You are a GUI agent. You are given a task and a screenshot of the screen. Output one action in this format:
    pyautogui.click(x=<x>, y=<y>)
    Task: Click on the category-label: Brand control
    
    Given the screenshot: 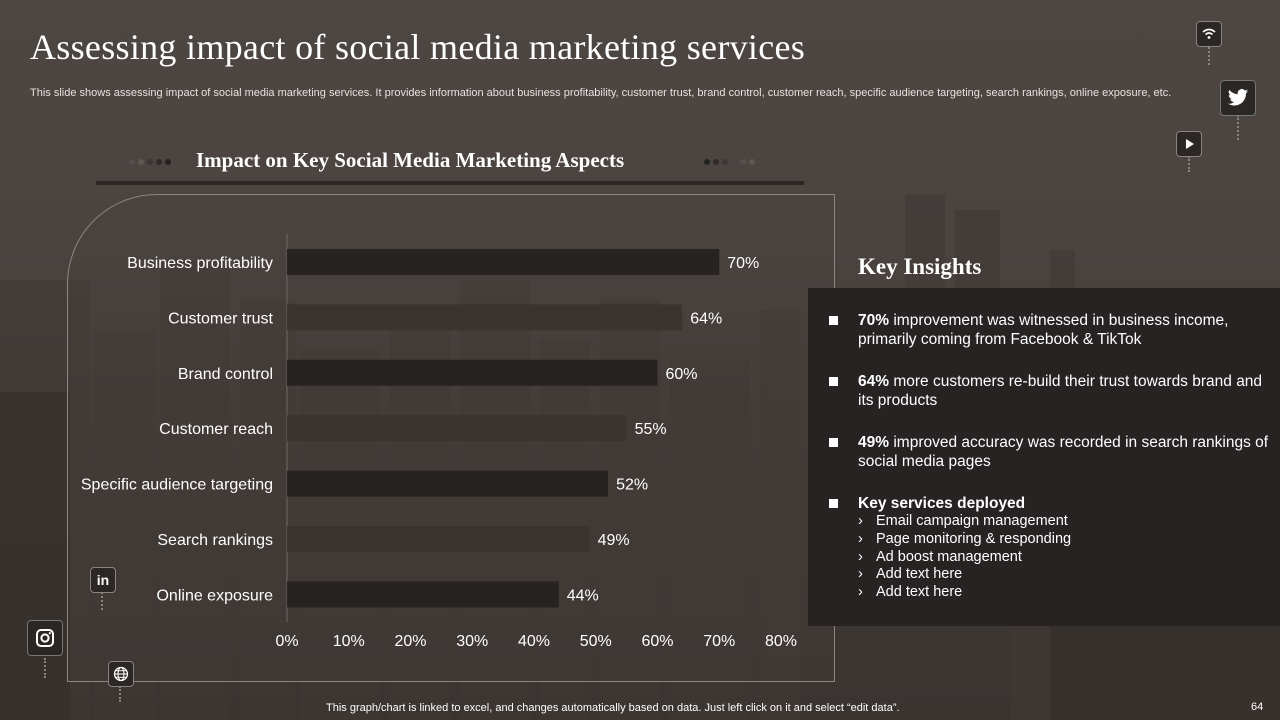 What is the action you would take?
    pyautogui.click(x=225, y=374)
    